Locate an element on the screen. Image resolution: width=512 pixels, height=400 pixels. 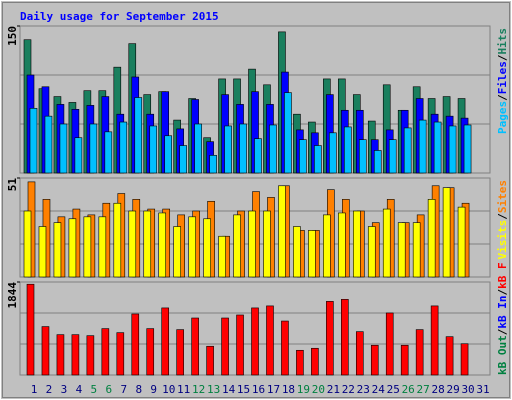
legend-entry: Sites is located at coordinates (502, 196).